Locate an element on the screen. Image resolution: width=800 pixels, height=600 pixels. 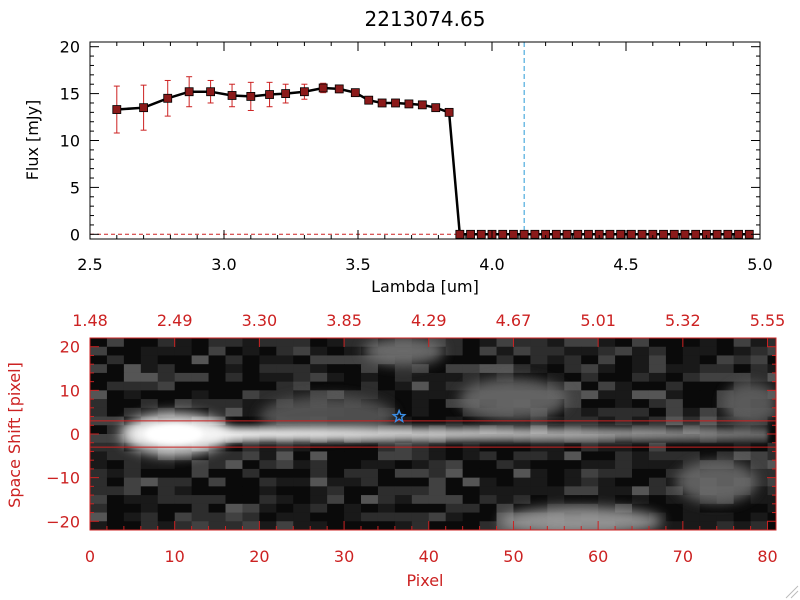
x-tick-label: 4.0 is located at coordinates (491, 264).